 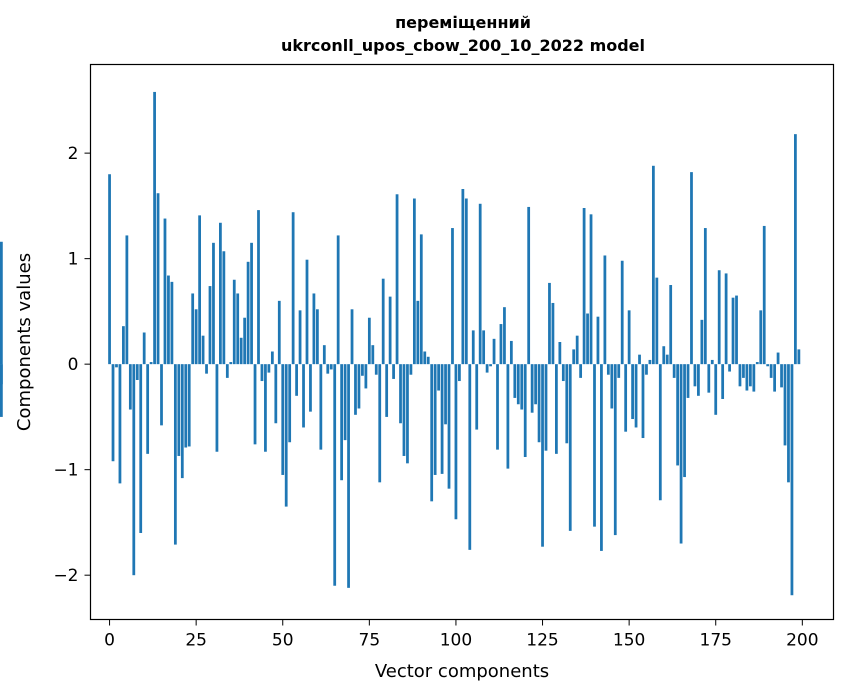 I want to click on x-axis-ticks: 0 25 50 75 100 125 150 175 200, so click(x=461, y=635).